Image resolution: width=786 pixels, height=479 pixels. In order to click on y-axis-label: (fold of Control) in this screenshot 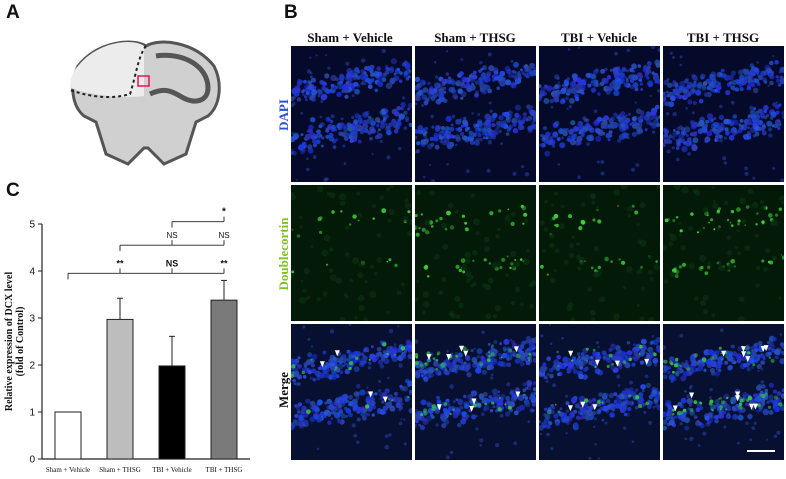, I will do `click(20, 342)`.